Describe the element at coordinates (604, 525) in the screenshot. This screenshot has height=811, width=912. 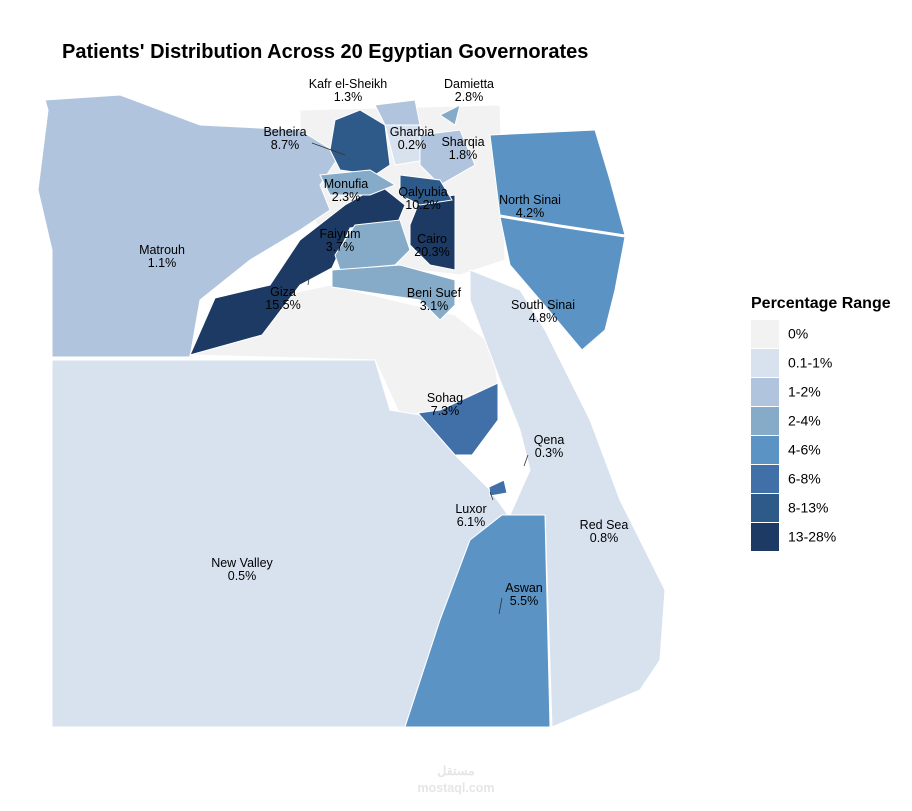
I see `region-name: Red Sea` at that location.